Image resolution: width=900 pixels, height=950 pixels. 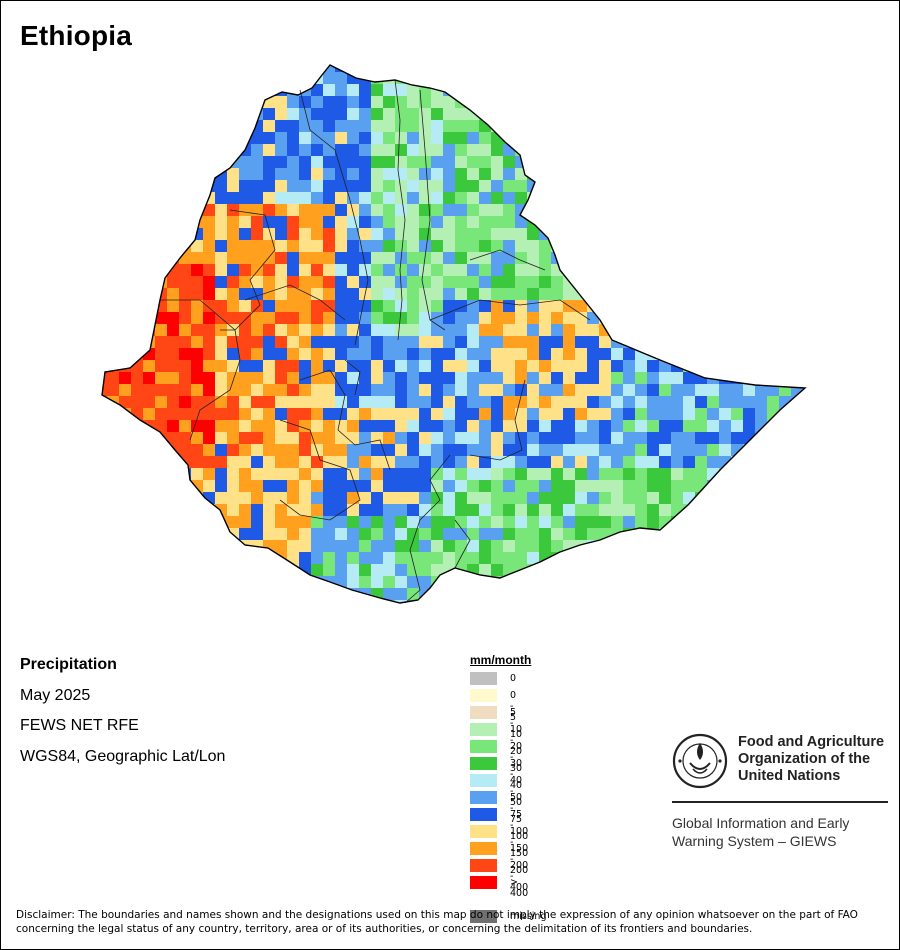 I want to click on fao-org-line-1: Food and Agriculture, so click(x=811, y=742).